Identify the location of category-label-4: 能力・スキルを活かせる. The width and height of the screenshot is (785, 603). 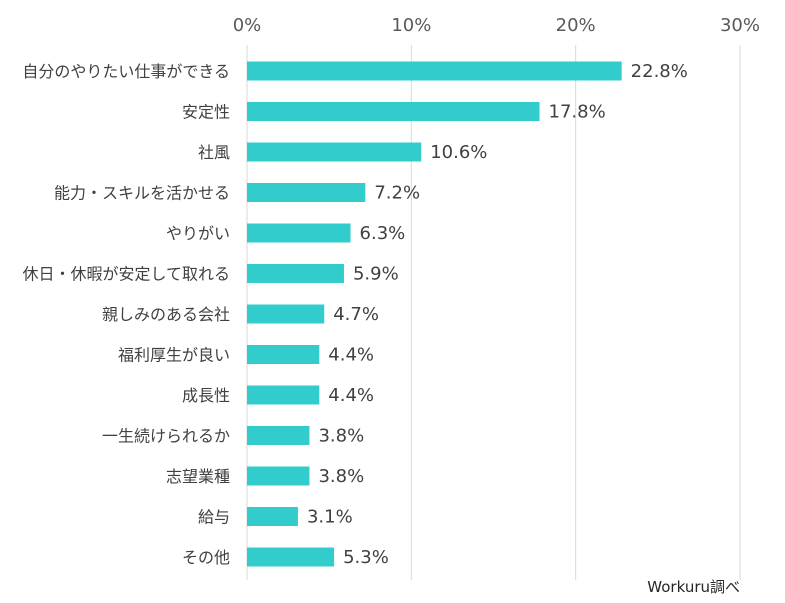
(142, 193).